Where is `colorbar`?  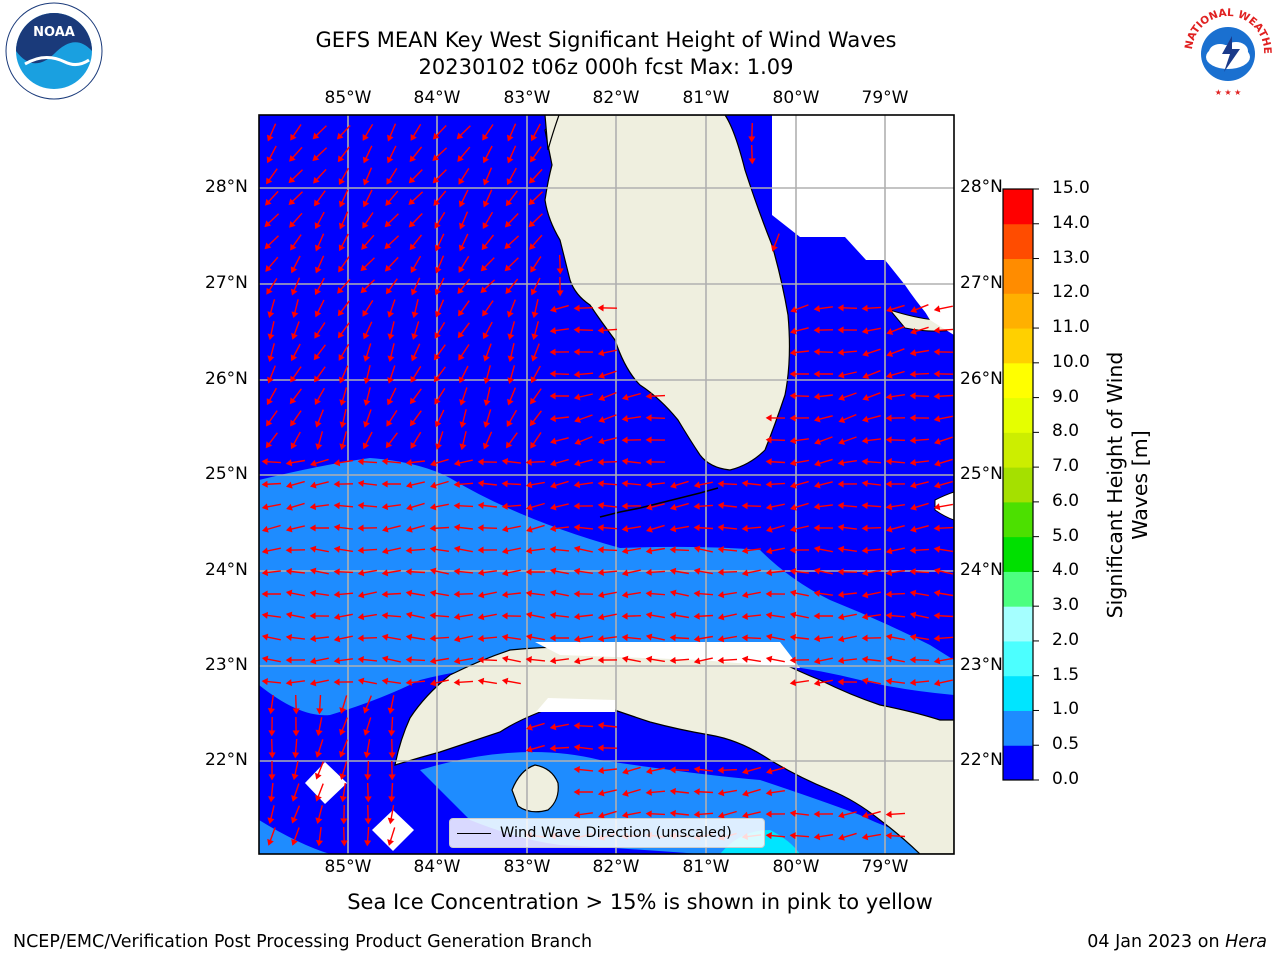 colorbar is located at coordinates (1020, 484).